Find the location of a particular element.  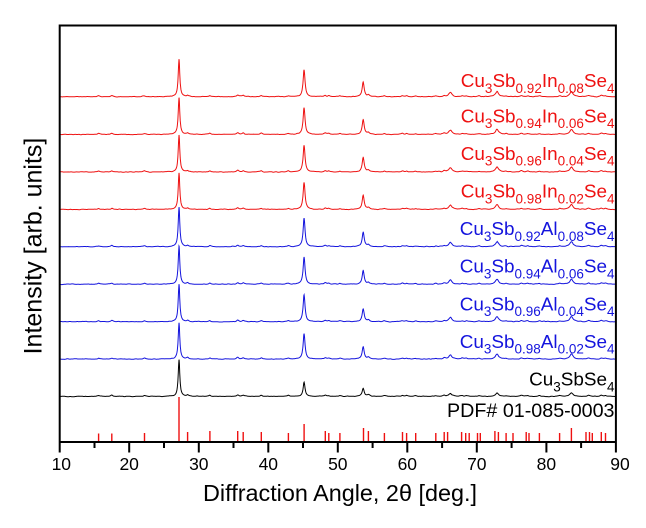

svg-text: PDF# 01-085-0003 is located at coordinates (531, 411).